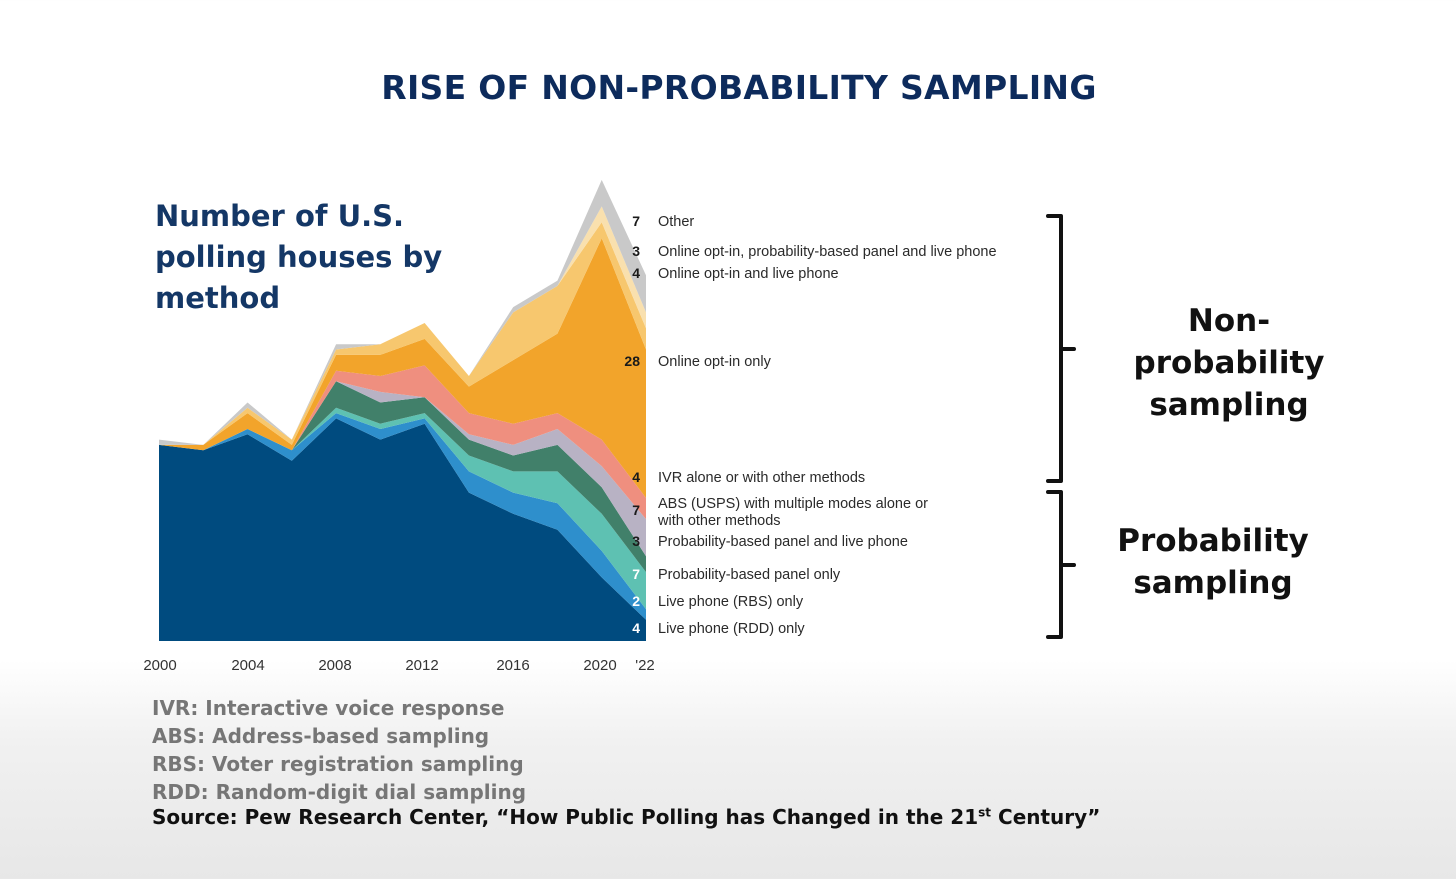 This screenshot has height=879, width=1456. What do you see at coordinates (599, 665) in the screenshot?
I see `x-tick-label: 2020` at bounding box center [599, 665].